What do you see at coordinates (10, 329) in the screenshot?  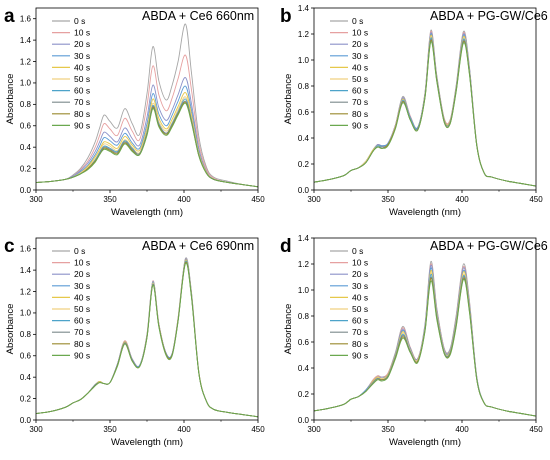 I see `y-axis-label: Absorbance` at bounding box center [10, 329].